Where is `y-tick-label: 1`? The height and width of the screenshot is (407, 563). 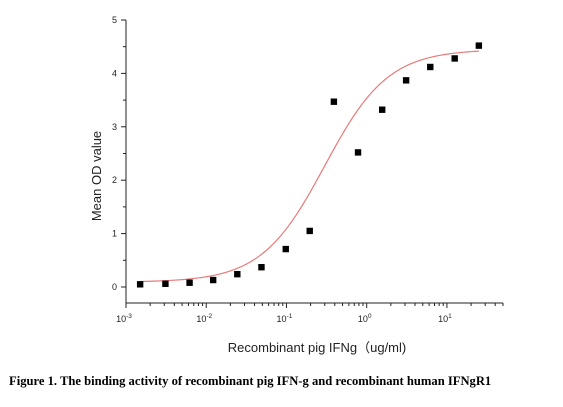 y-tick-label: 1 is located at coordinates (114, 234).